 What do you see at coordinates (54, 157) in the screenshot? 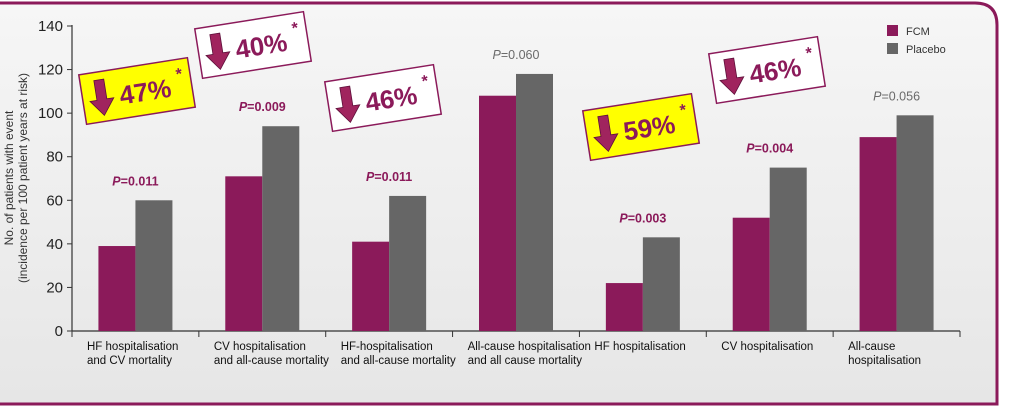
I see `y-tick-label: 80` at bounding box center [54, 157].